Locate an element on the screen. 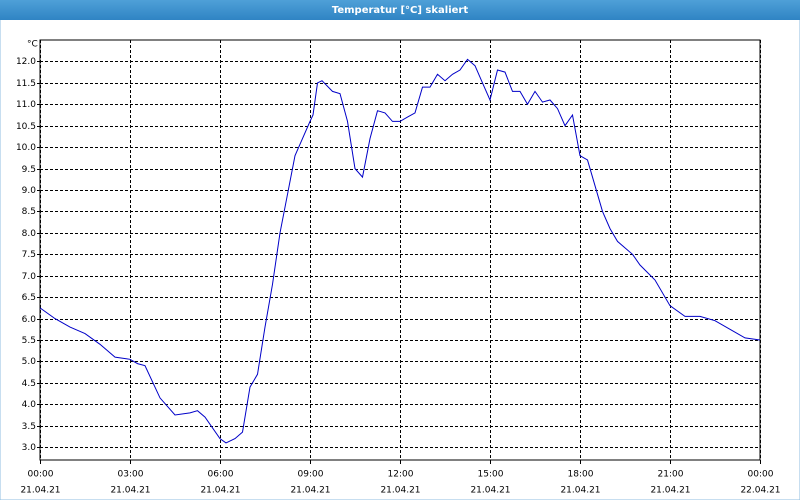 Image resolution: width=800 pixels, height=500 pixels. x-tick-label: 03:00 is located at coordinates (131, 475).